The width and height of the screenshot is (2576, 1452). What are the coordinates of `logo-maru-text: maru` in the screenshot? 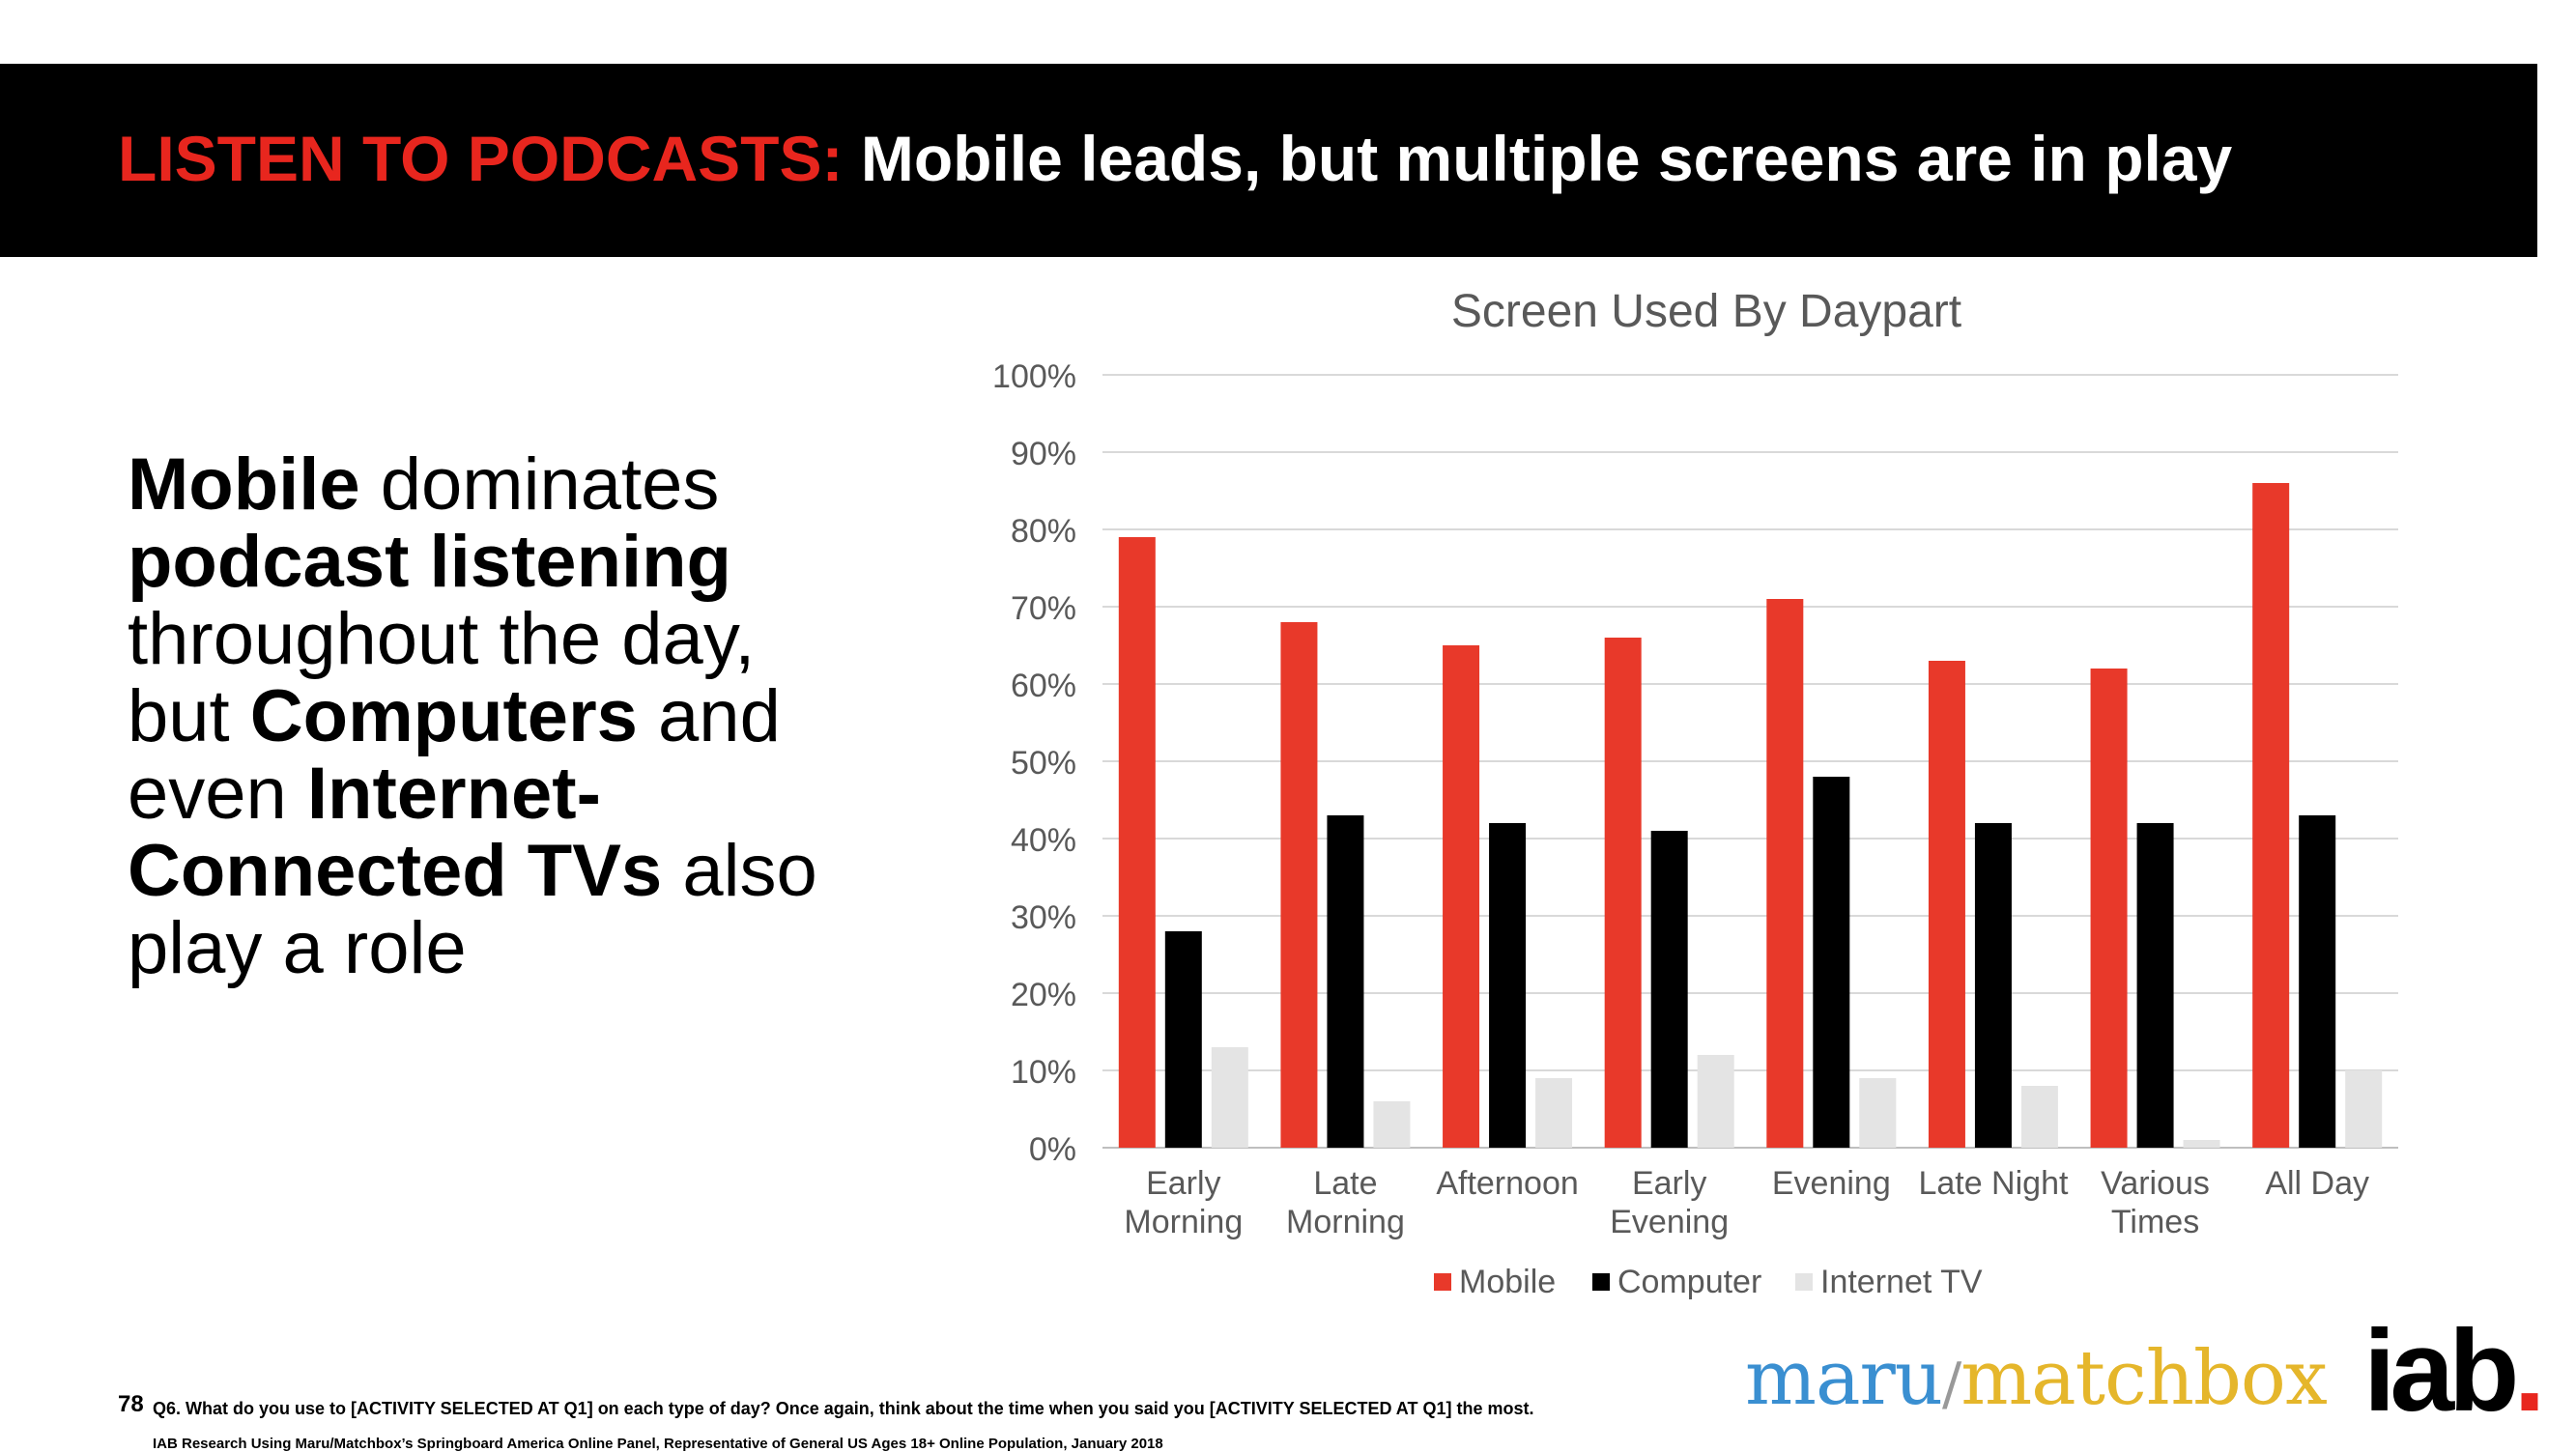 It's located at (1844, 1379).